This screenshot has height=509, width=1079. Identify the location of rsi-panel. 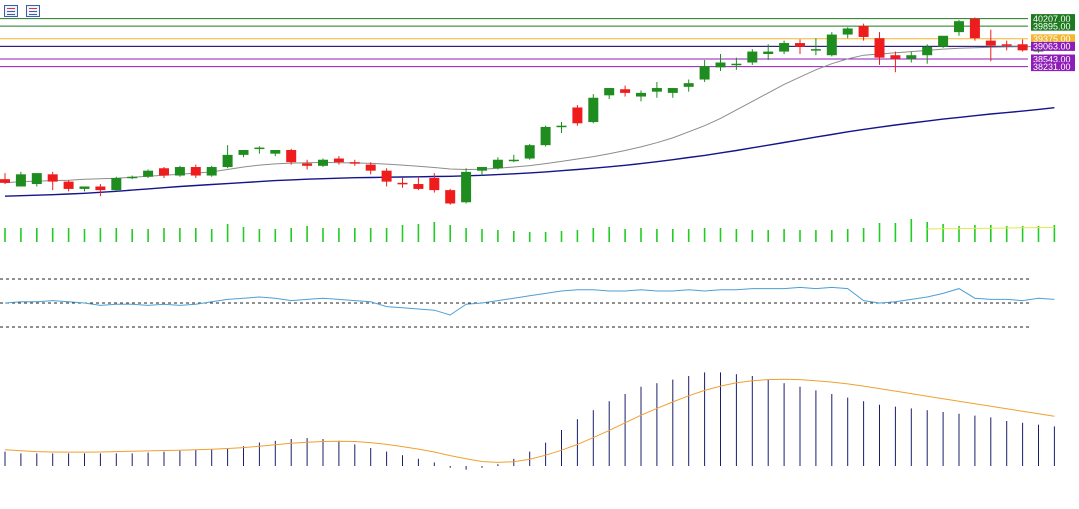
(527, 303).